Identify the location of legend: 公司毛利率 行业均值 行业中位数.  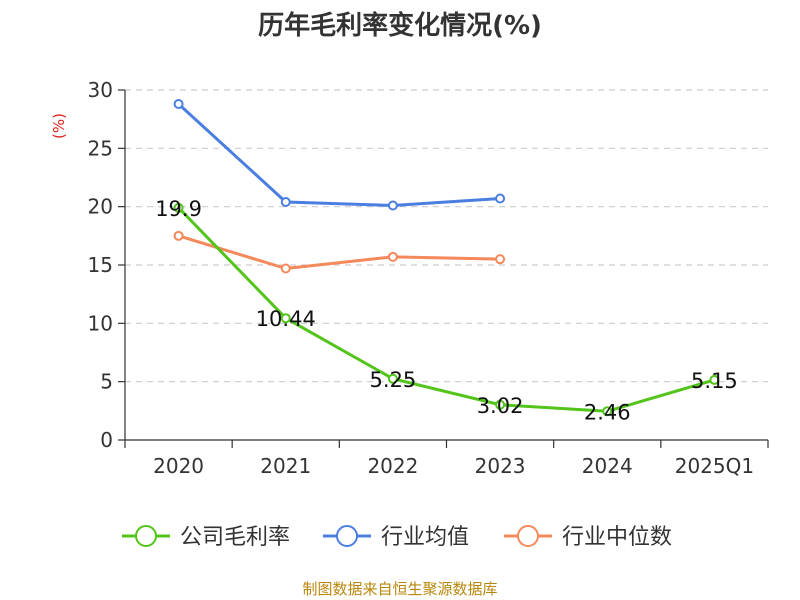
(397, 537).